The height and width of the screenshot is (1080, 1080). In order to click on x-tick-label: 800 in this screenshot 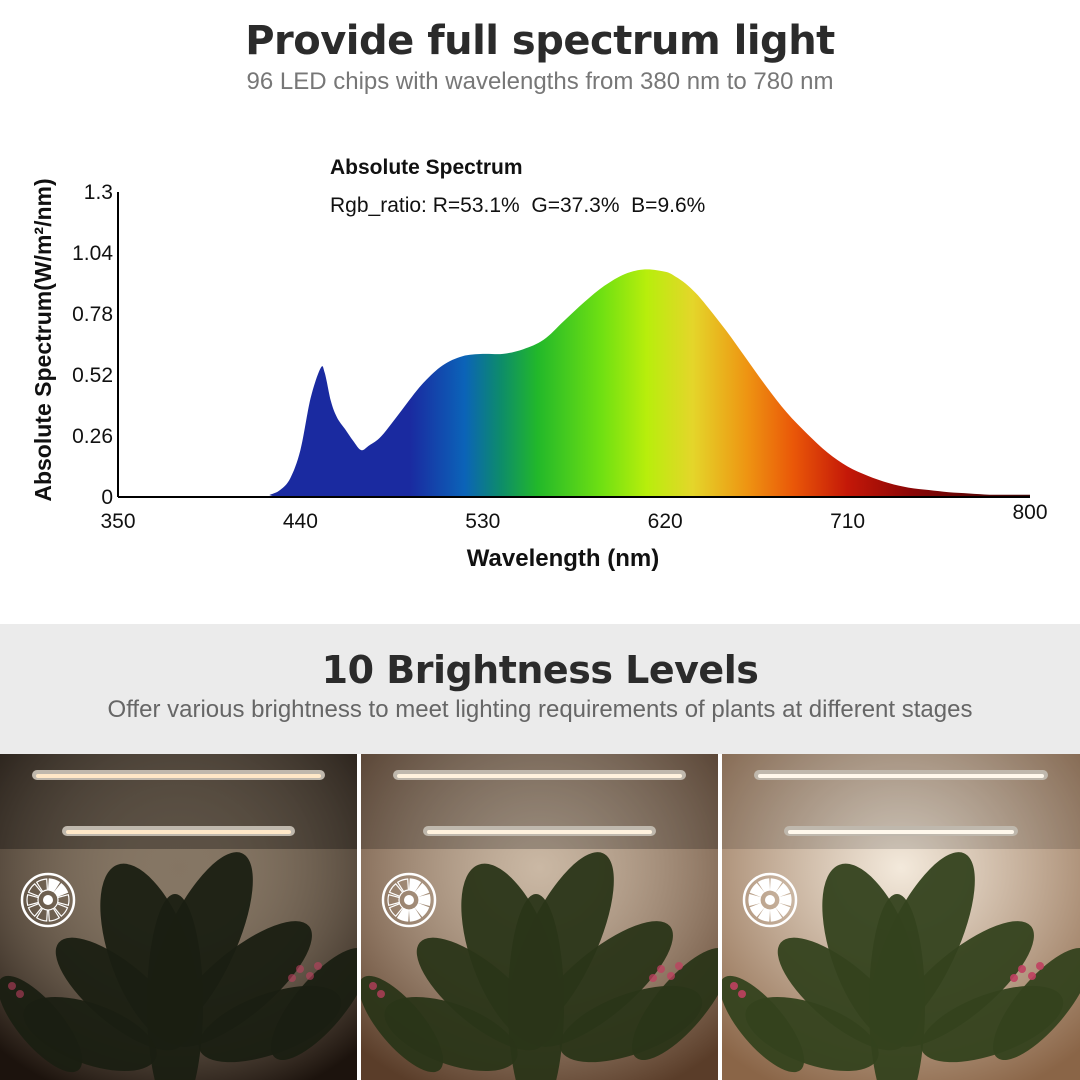, I will do `click(1029, 512)`.